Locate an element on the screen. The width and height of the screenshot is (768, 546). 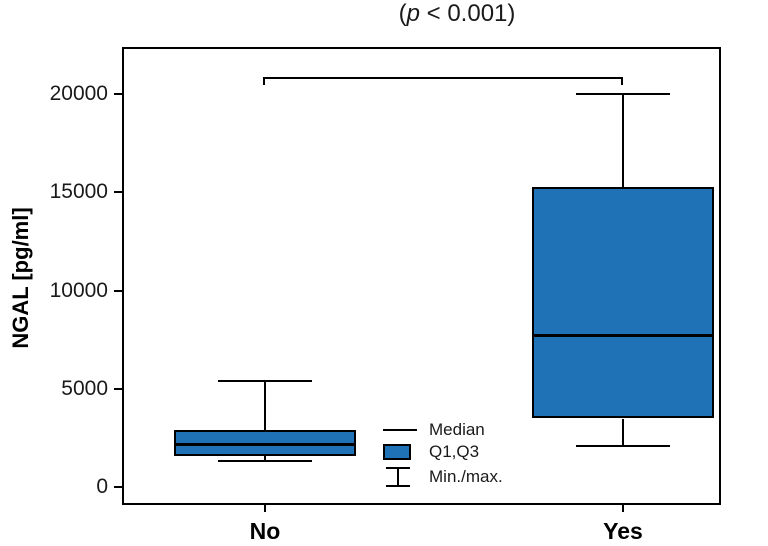
legend-label-q1q3: Q1,Q3 is located at coordinates (454, 451).